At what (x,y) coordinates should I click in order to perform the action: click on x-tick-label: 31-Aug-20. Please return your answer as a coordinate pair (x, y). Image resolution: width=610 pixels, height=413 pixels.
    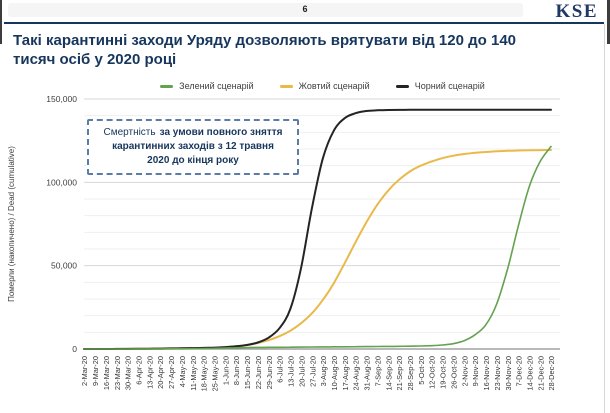
    Looking at the image, I should click on (367, 373).